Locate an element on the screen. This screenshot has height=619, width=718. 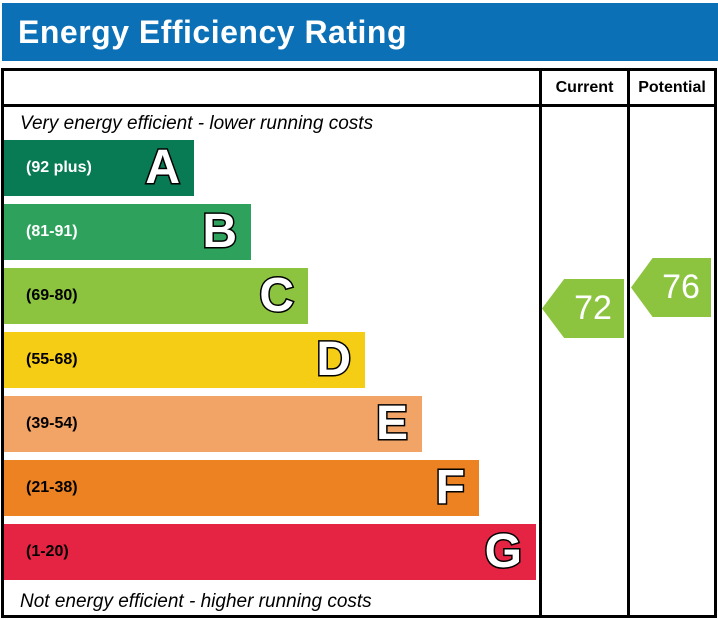
chart-title: Energy Efficiency Rating is located at coordinates (212, 31).